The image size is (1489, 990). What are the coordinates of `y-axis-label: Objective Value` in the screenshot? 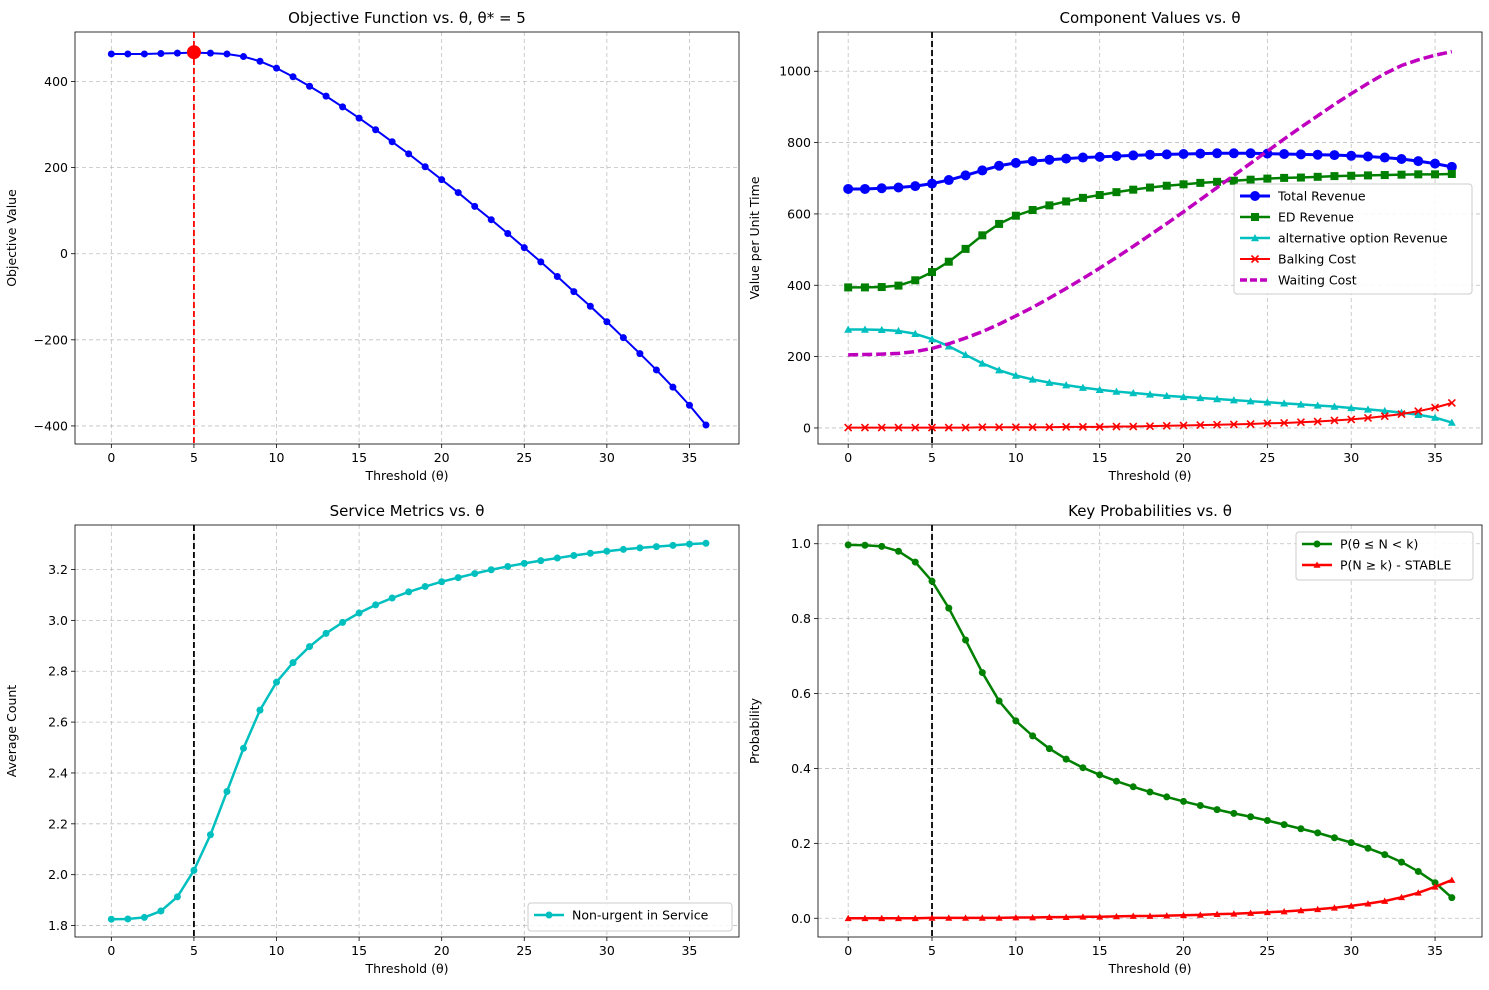 It's located at (11, 238).